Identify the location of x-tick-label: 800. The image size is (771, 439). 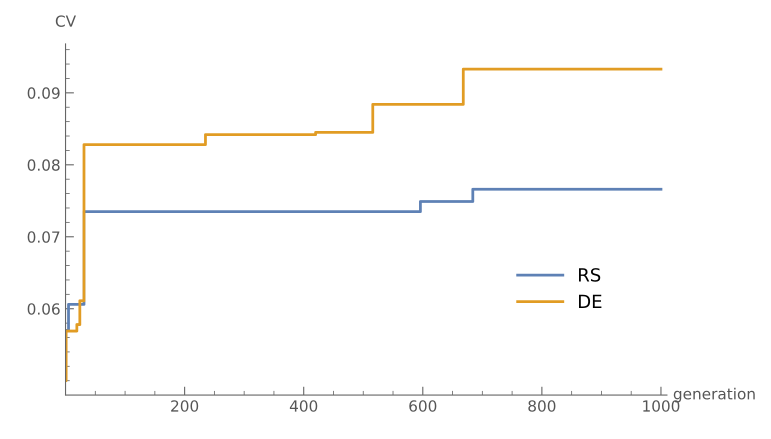
(542, 406).